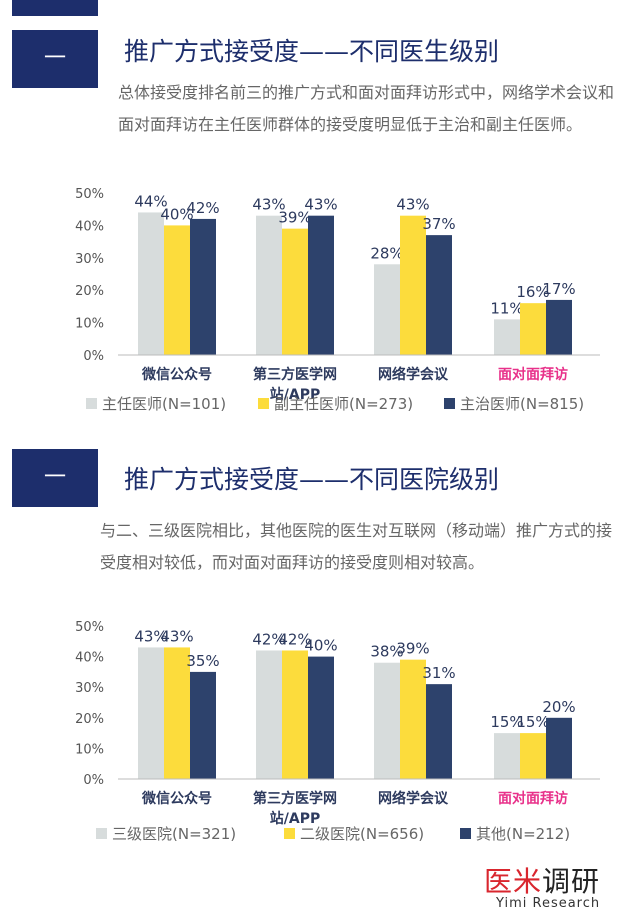 The height and width of the screenshot is (924, 640). I want to click on data-label: 31%, so click(438, 673).